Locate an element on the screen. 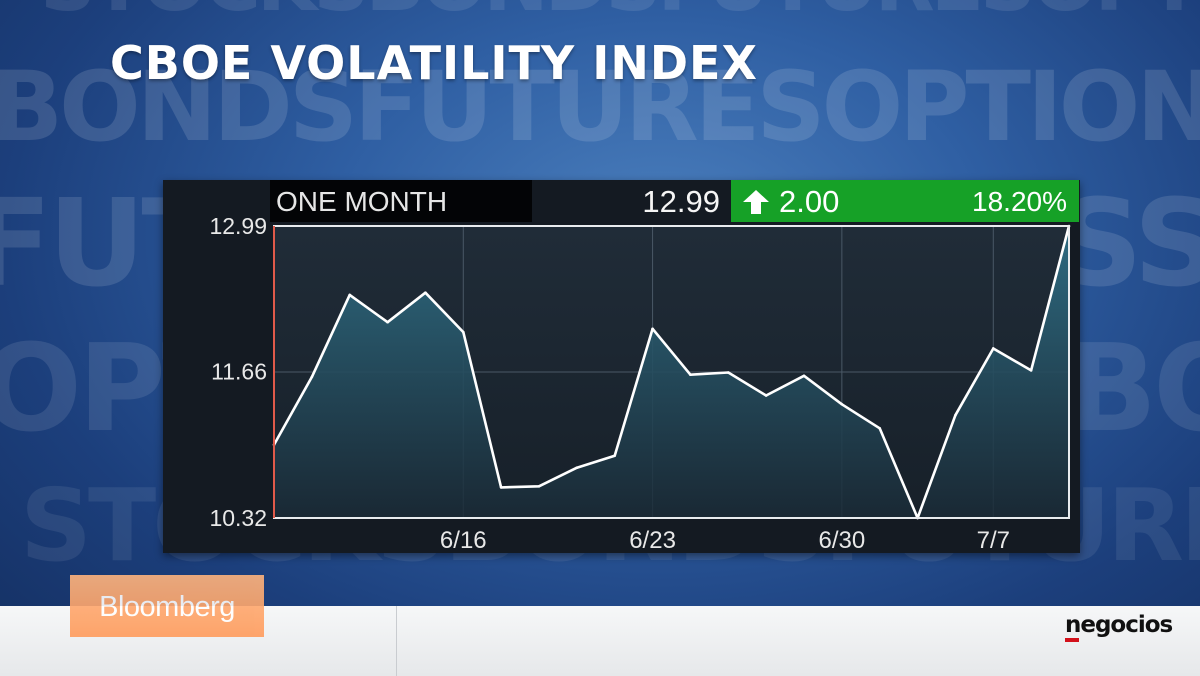  y-axis-labels: 12.99 11.66 10.32 is located at coordinates (238, 372).